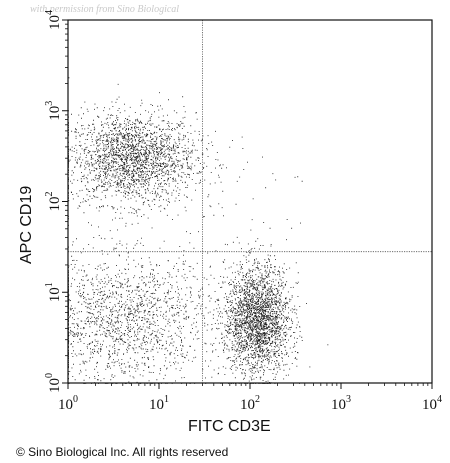 This screenshot has width=450, height=463. What do you see at coordinates (53, 20) in the screenshot?
I see `y-tick-label: 10⁴` at bounding box center [53, 20].